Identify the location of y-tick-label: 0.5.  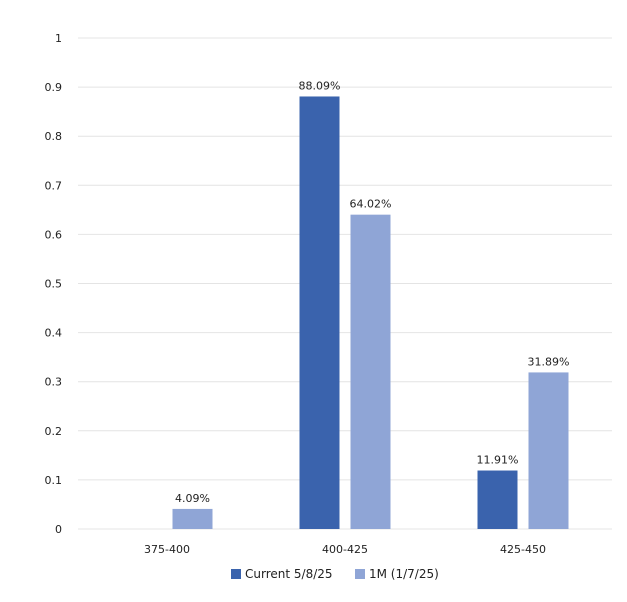
(54, 284).